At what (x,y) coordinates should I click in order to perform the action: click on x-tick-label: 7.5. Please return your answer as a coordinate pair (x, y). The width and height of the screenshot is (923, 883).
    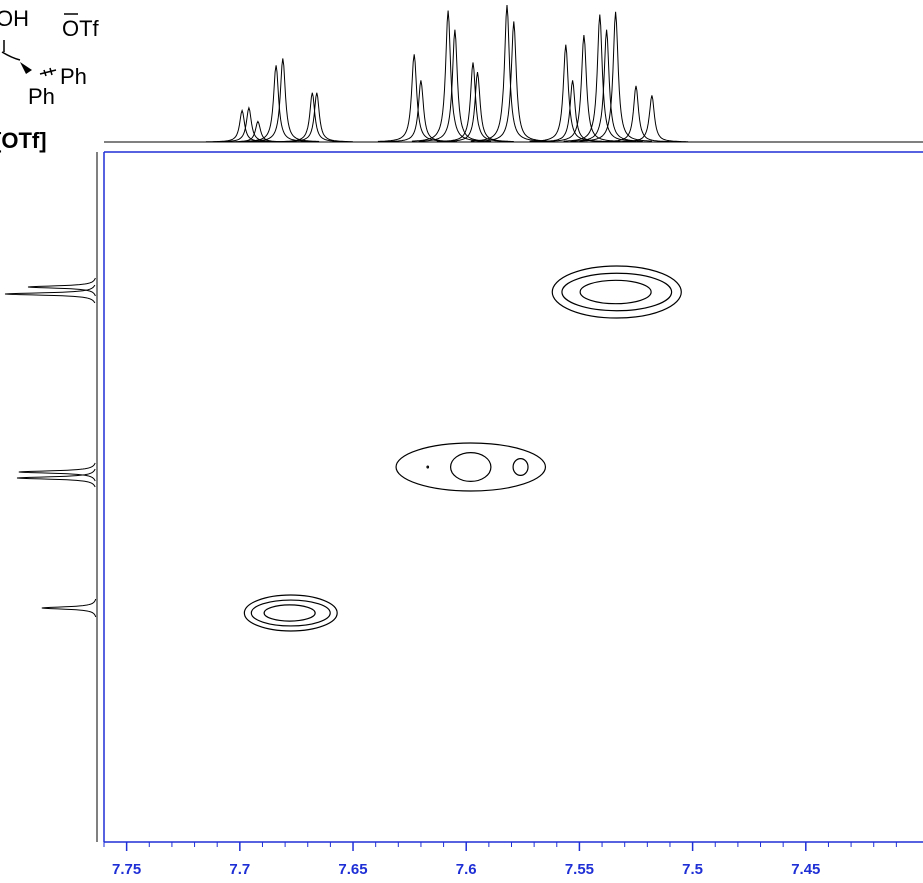
    Looking at the image, I should click on (692, 869).